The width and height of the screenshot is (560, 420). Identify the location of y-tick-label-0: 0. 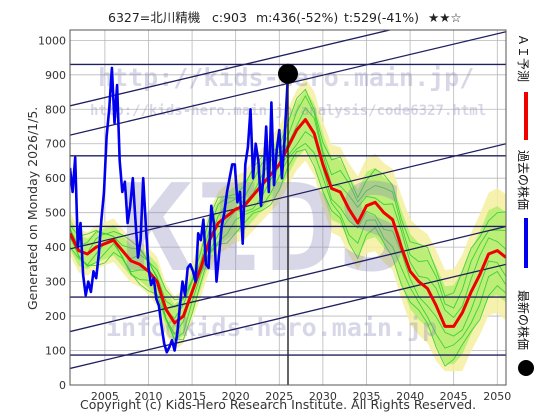
(62, 385).